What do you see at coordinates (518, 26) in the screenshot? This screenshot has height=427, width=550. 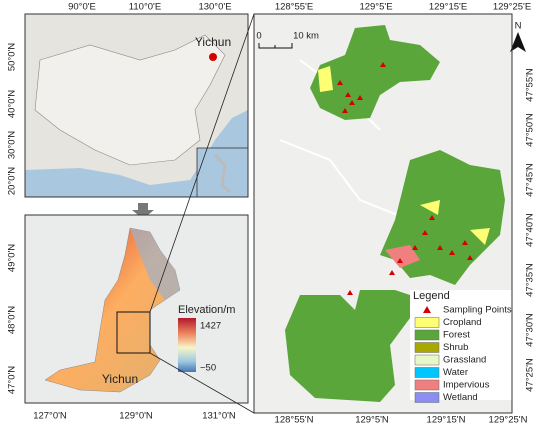 I see `north-label: N` at bounding box center [518, 26].